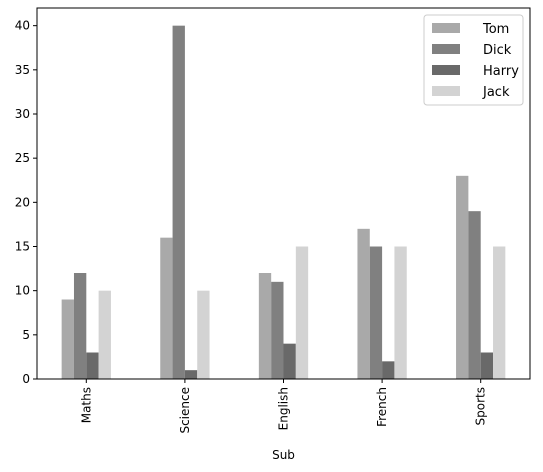  What do you see at coordinates (26, 379) in the screenshot?
I see `y-tick-label: 0` at bounding box center [26, 379].